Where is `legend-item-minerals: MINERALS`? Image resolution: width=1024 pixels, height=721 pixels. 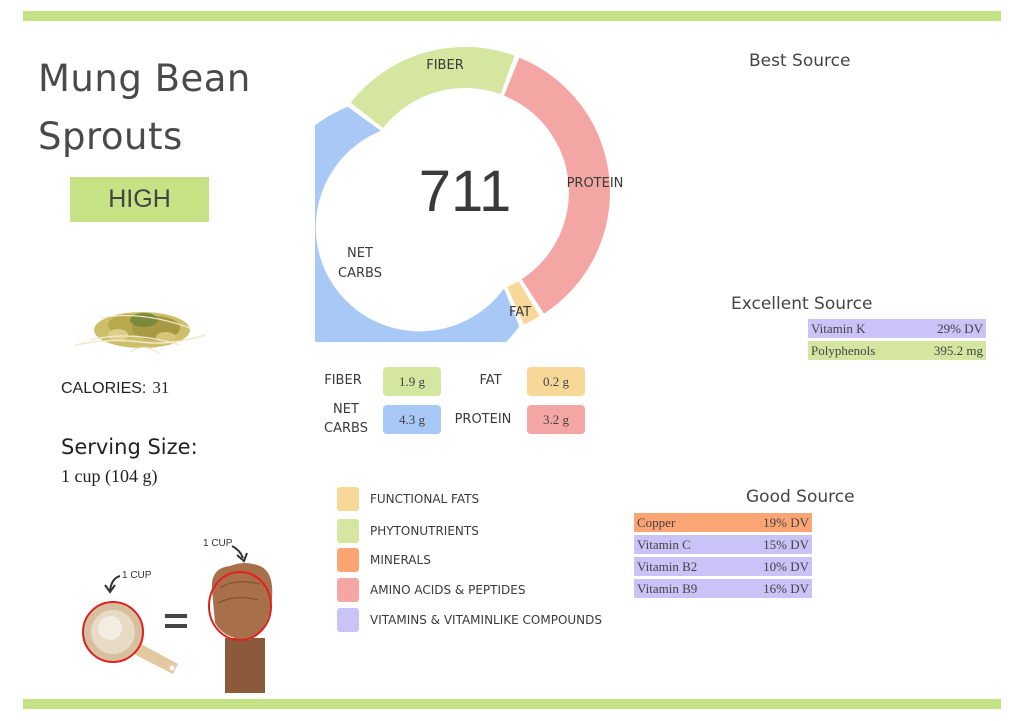 legend-item-minerals: MINERALS is located at coordinates (384, 560).